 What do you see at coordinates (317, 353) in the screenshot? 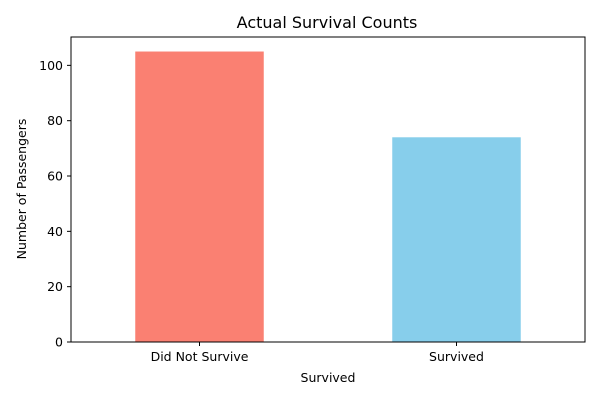
I see `x-axis-ticks: Did Not Survive Survived` at bounding box center [317, 353].